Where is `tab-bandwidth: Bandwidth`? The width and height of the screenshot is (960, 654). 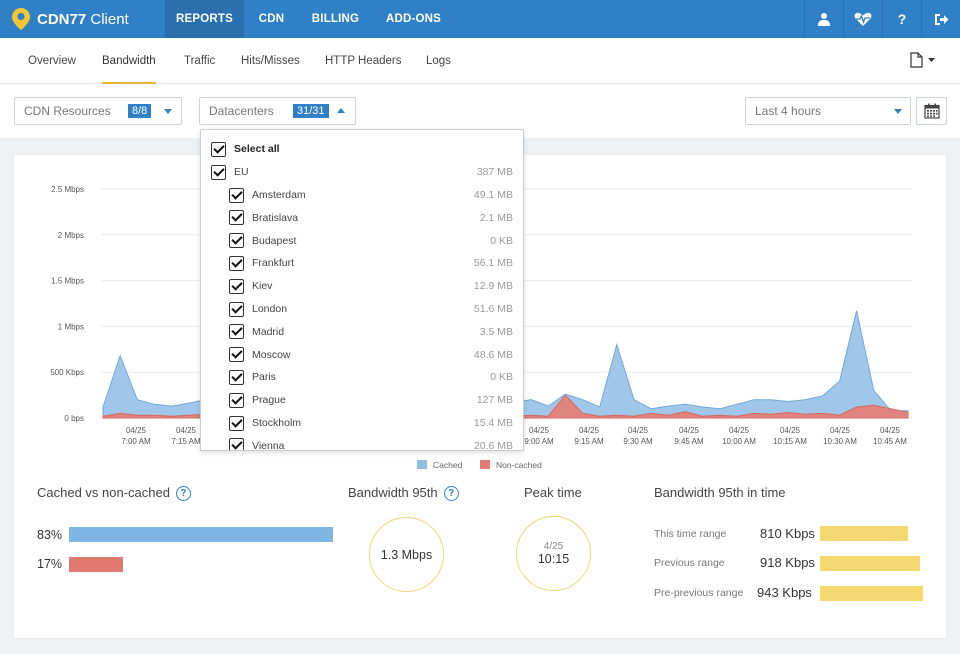 tab-bandwidth: Bandwidth is located at coordinates (129, 61).